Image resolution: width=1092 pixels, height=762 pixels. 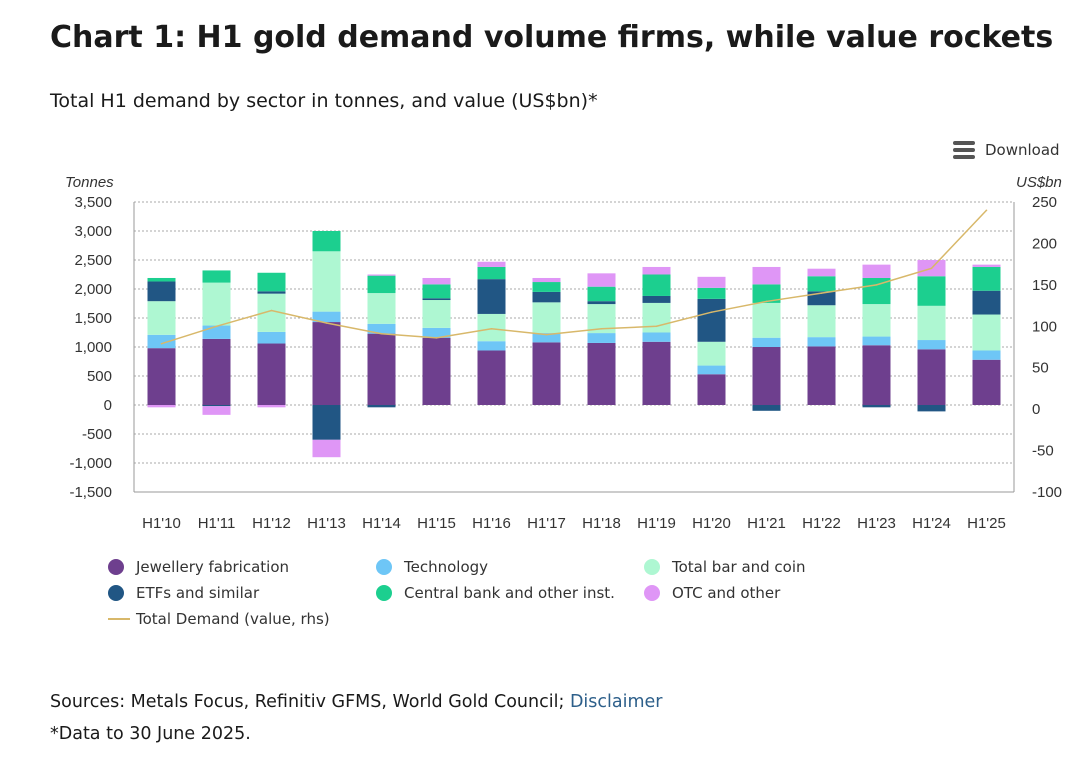 I want to click on y-tick-label: -500, so click(x=97, y=434).